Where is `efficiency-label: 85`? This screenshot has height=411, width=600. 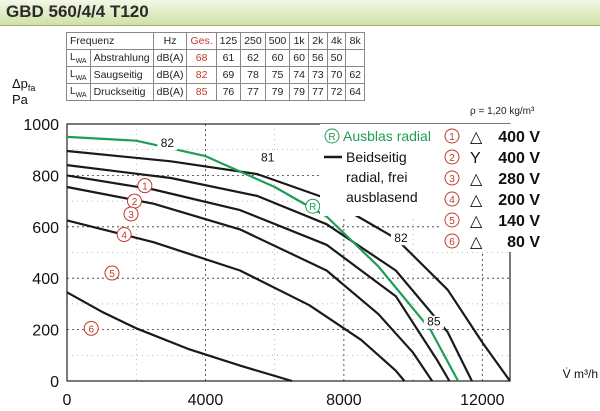
efficiency-label: 85 is located at coordinates (434, 322).